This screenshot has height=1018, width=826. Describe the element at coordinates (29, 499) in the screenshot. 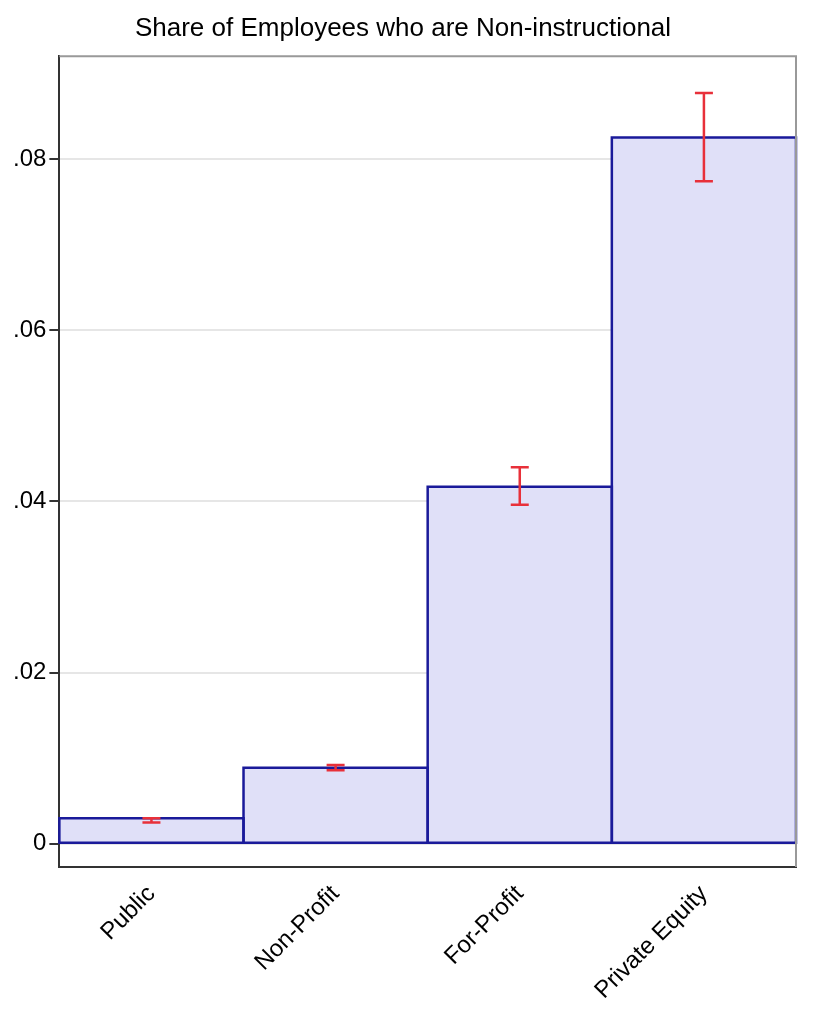

I see `y-tick-label: .04` at that location.